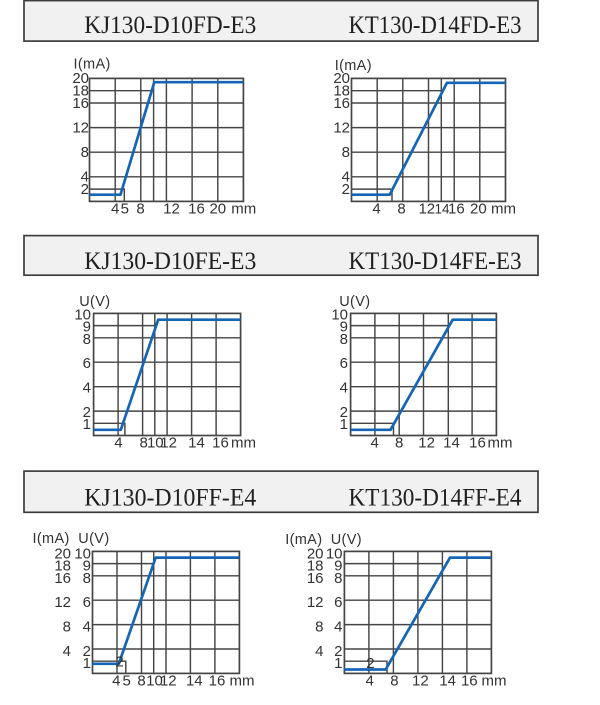 The height and width of the screenshot is (705, 600). What do you see at coordinates (170, 496) in the screenshot?
I see `svg-text: KJ130-D10FF-E4` at bounding box center [170, 496].